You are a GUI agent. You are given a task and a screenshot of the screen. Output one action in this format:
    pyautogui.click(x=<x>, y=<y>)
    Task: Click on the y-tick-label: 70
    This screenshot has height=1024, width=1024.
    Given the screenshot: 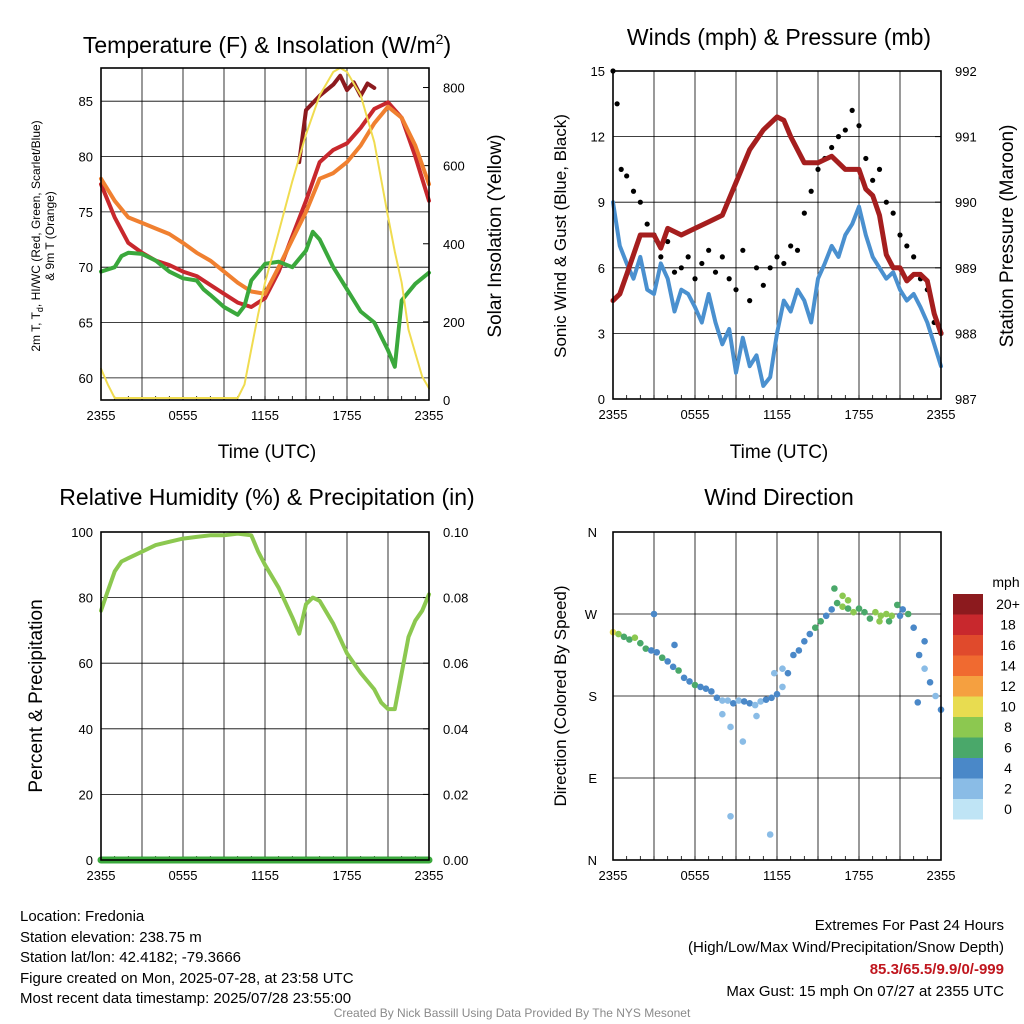 What is the action you would take?
    pyautogui.click(x=86, y=267)
    